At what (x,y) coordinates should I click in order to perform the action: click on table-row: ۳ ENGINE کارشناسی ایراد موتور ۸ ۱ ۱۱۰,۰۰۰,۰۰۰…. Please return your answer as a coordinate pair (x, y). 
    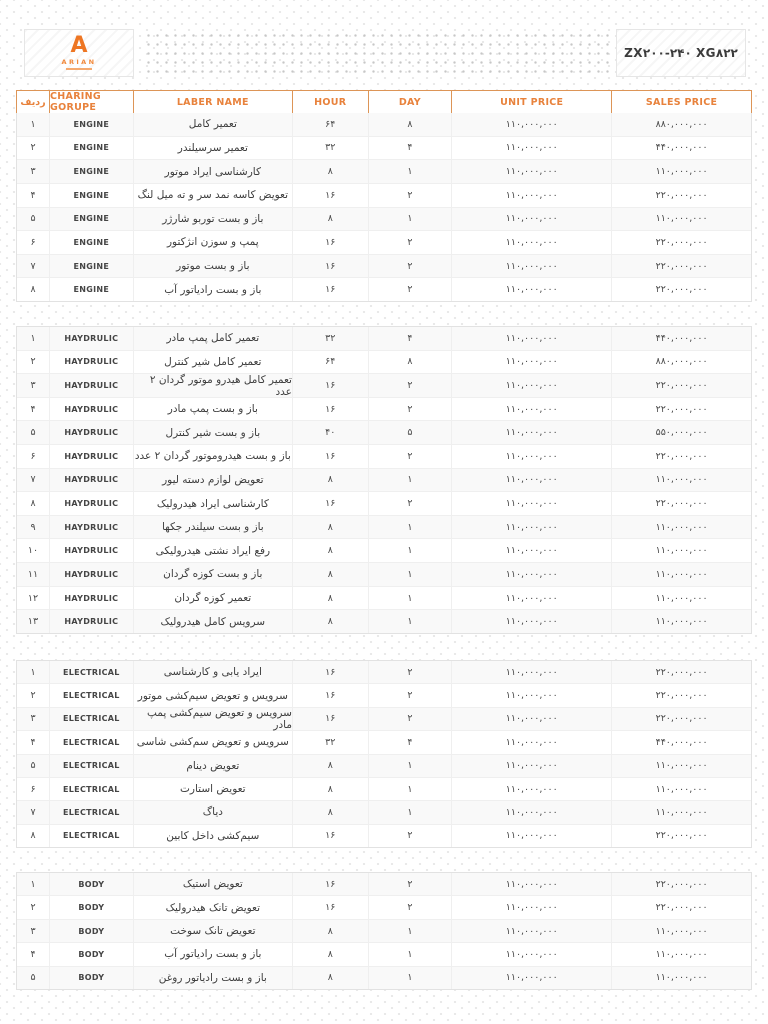
    Looking at the image, I should click on (384, 172).